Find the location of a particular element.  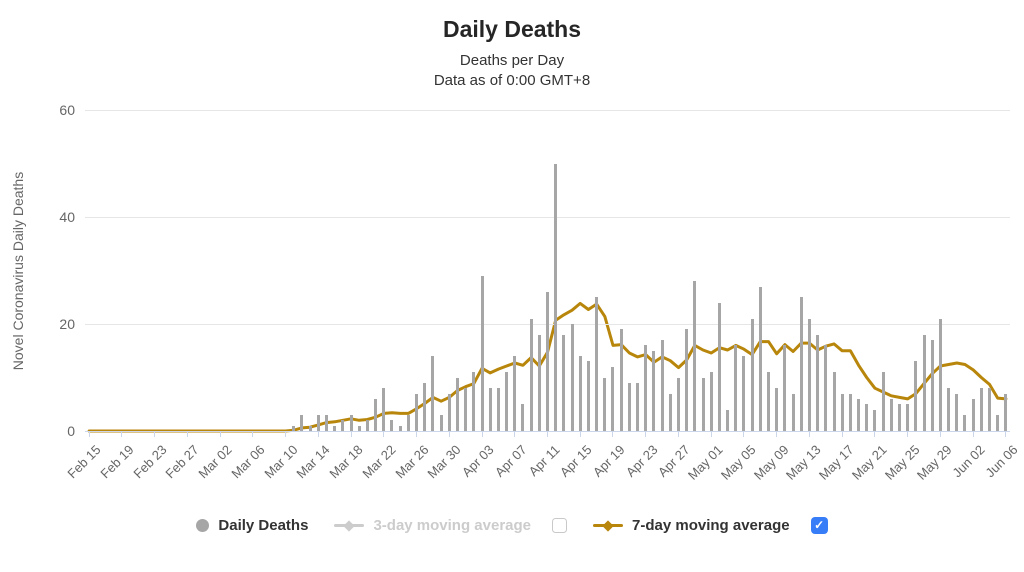

x-tick-label: May 25 is located at coordinates (902, 462).